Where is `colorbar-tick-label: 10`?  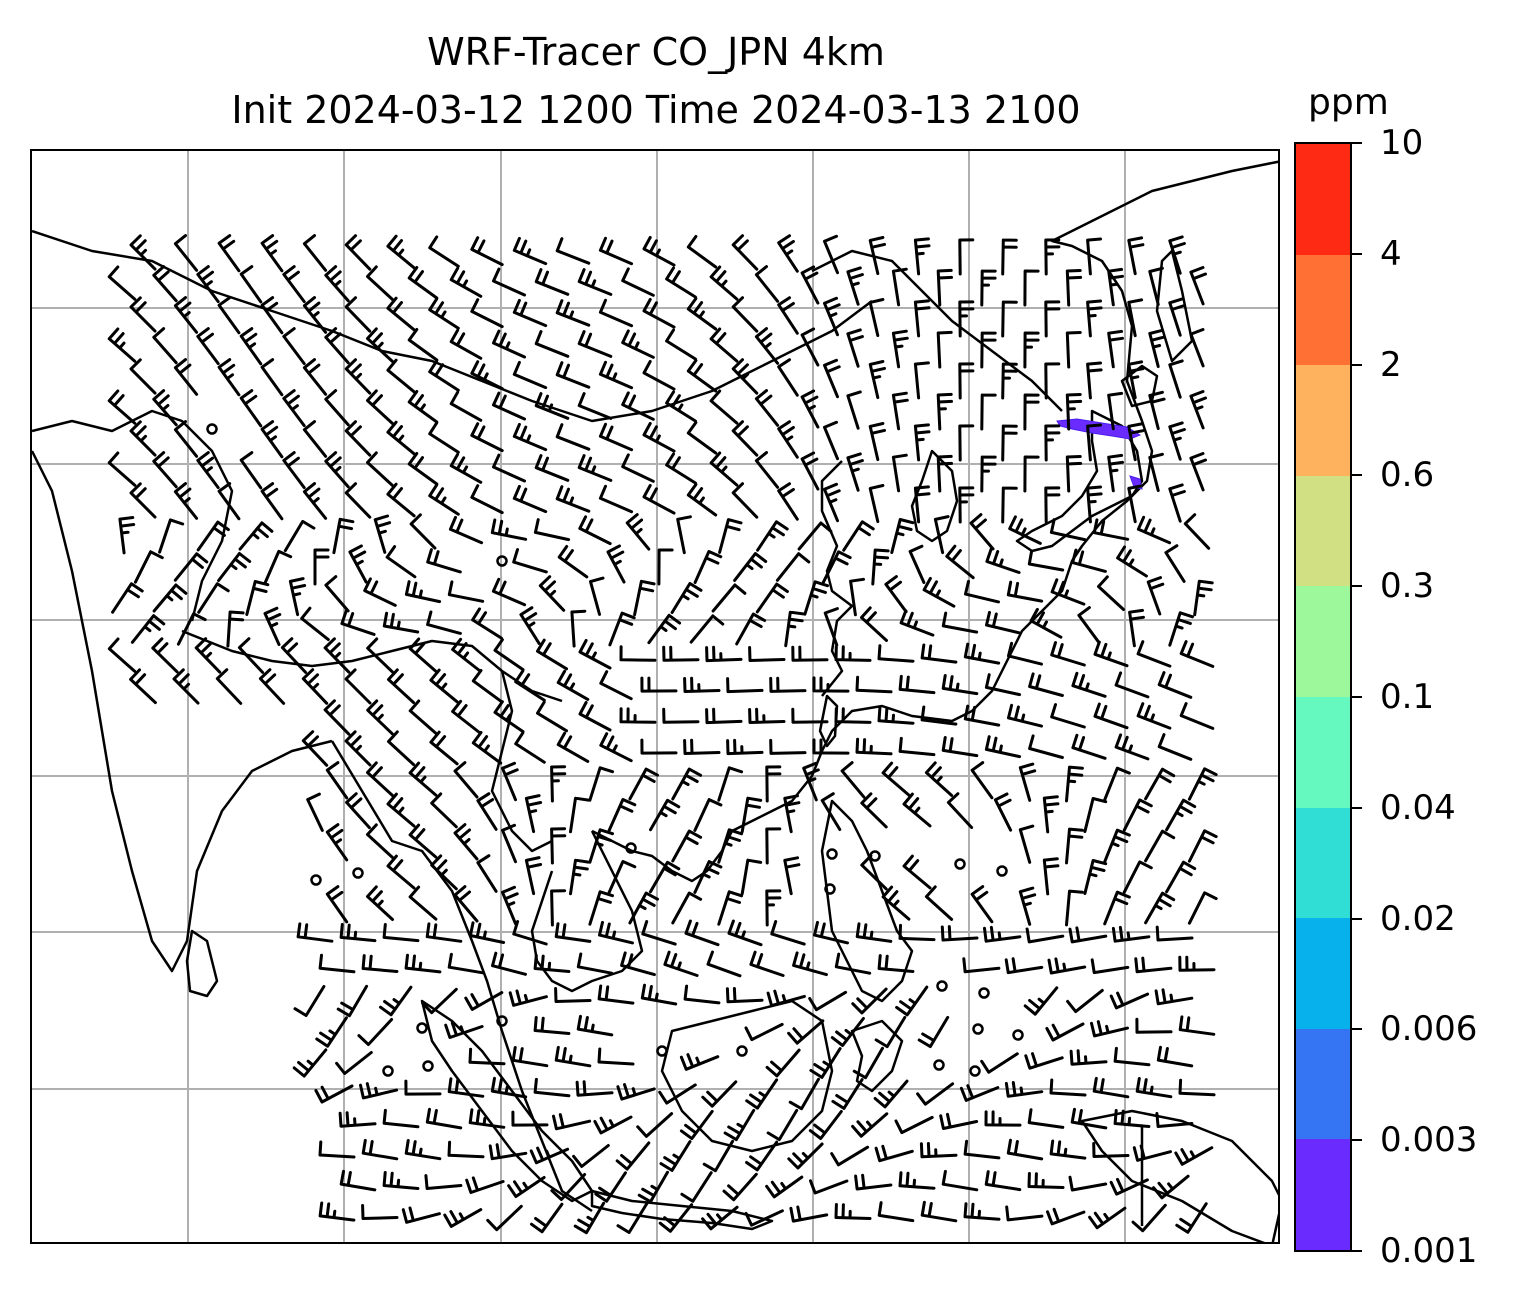
colorbar-tick-label: 10 is located at coordinates (1402, 143).